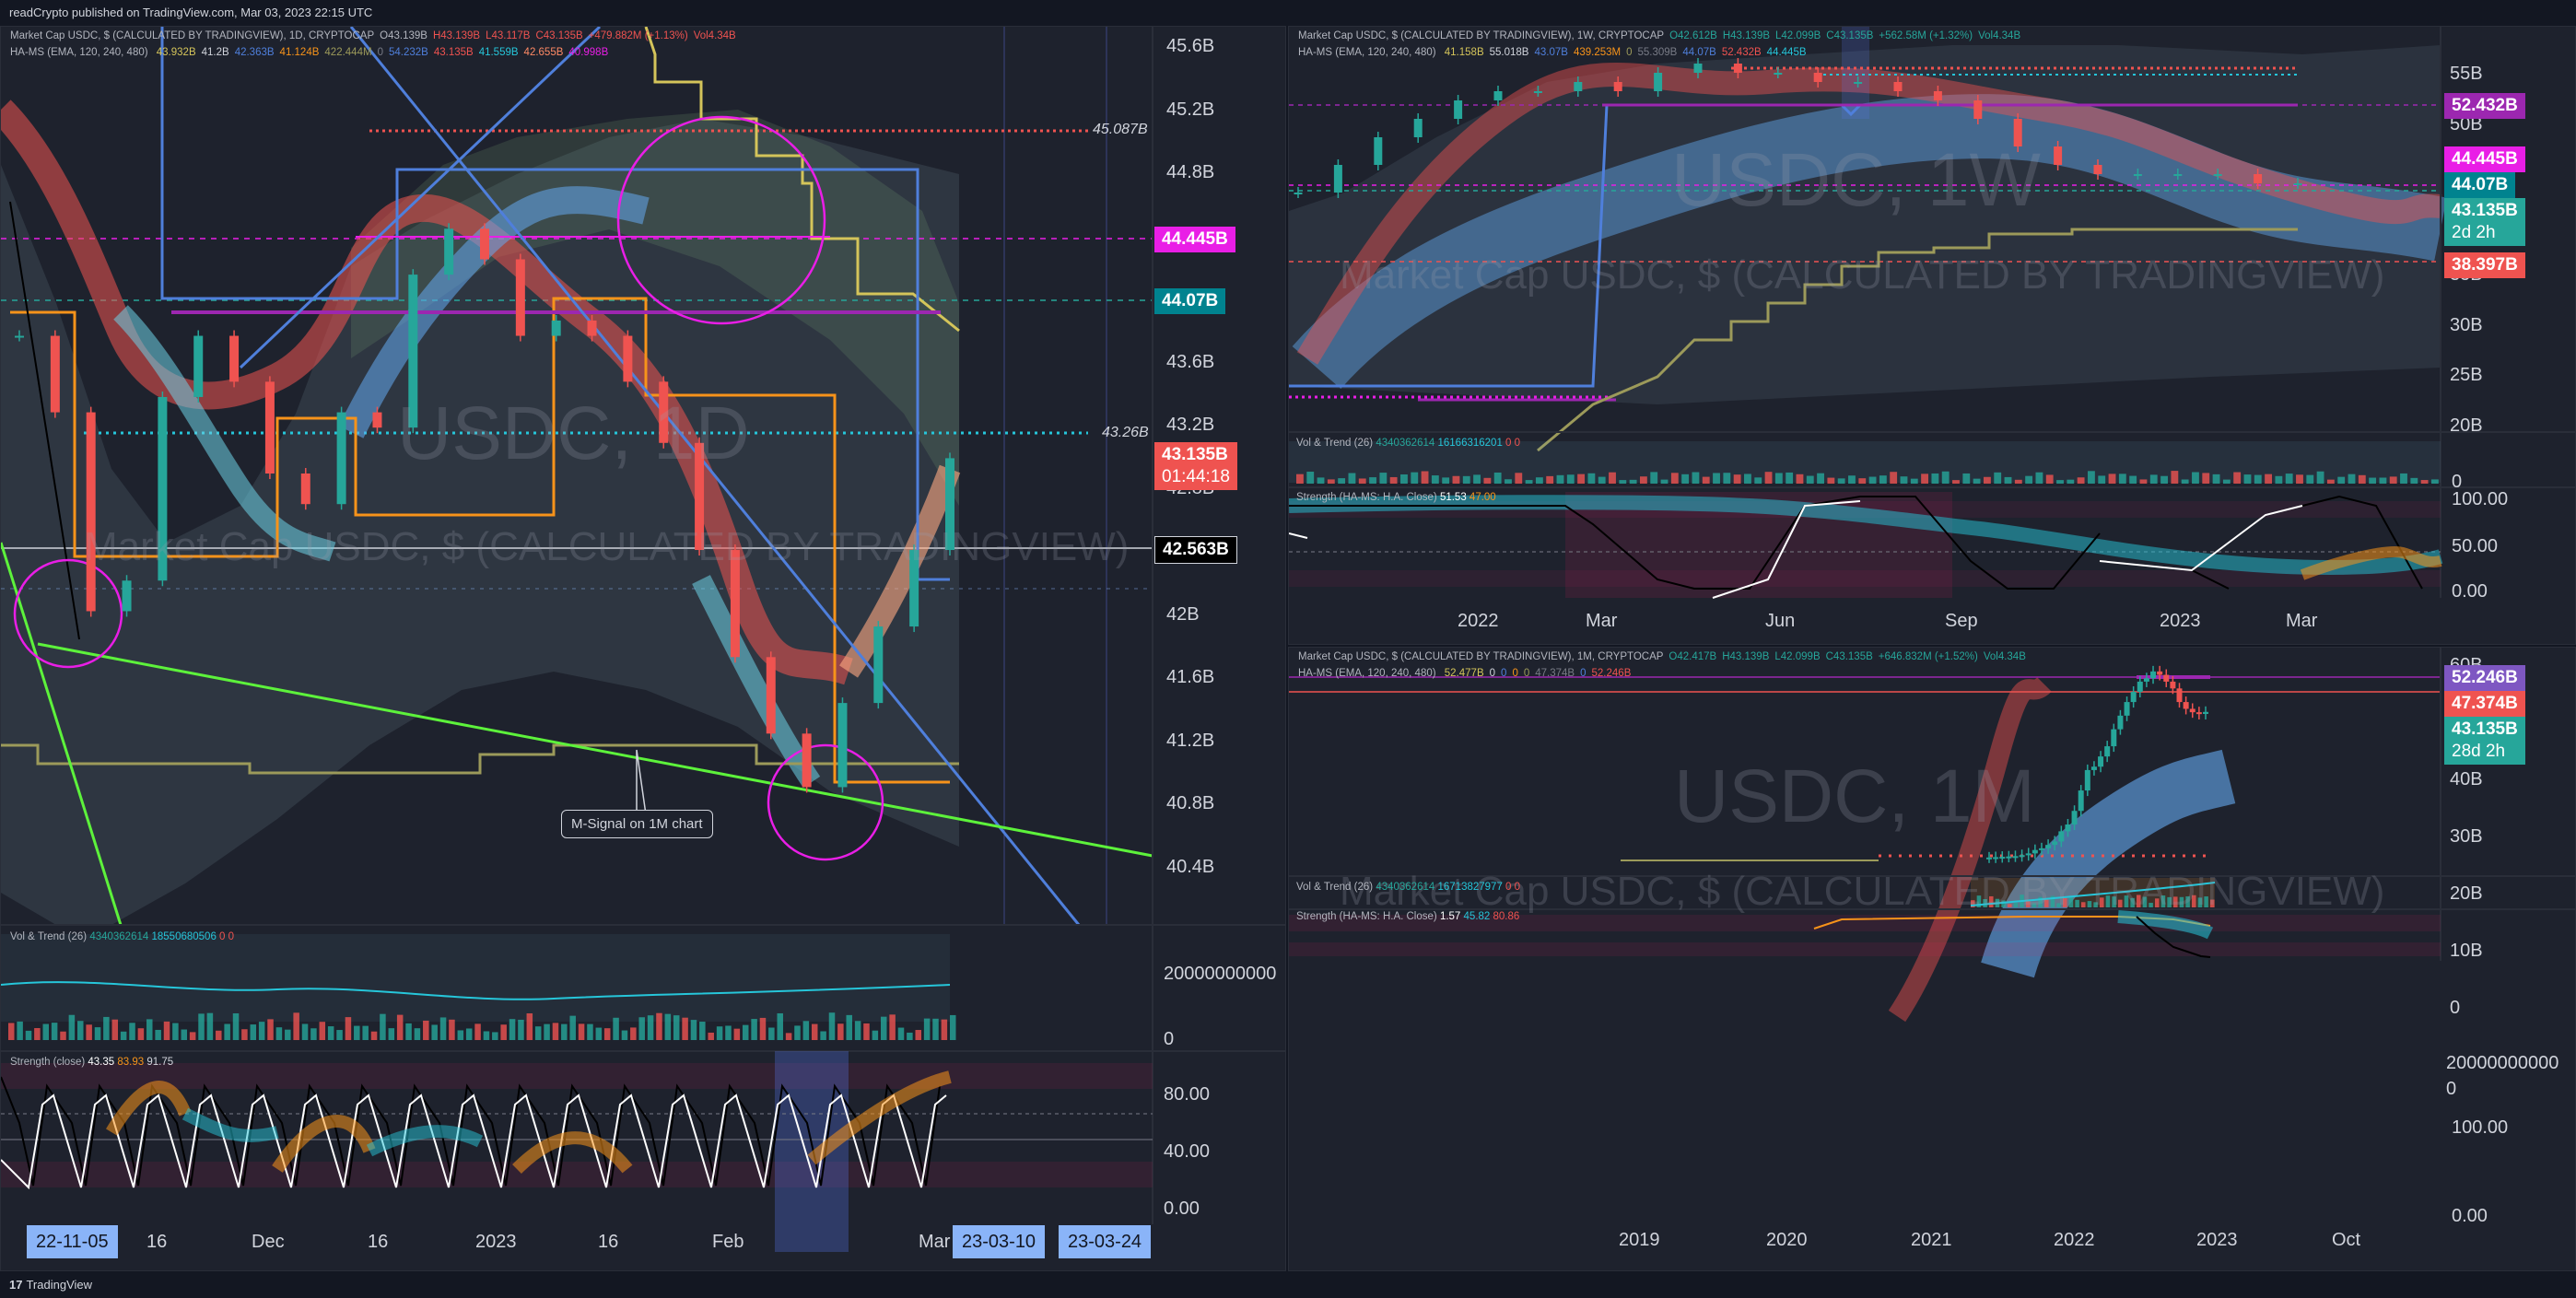 The height and width of the screenshot is (1298, 2576). I want to click on daily-strength-v2: 83.93, so click(131, 1062).